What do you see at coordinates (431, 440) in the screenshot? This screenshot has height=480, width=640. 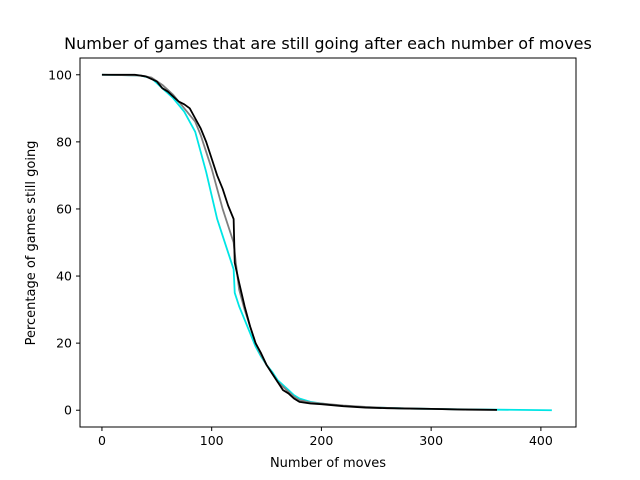 I see `x-tick-label: 300` at bounding box center [431, 440].